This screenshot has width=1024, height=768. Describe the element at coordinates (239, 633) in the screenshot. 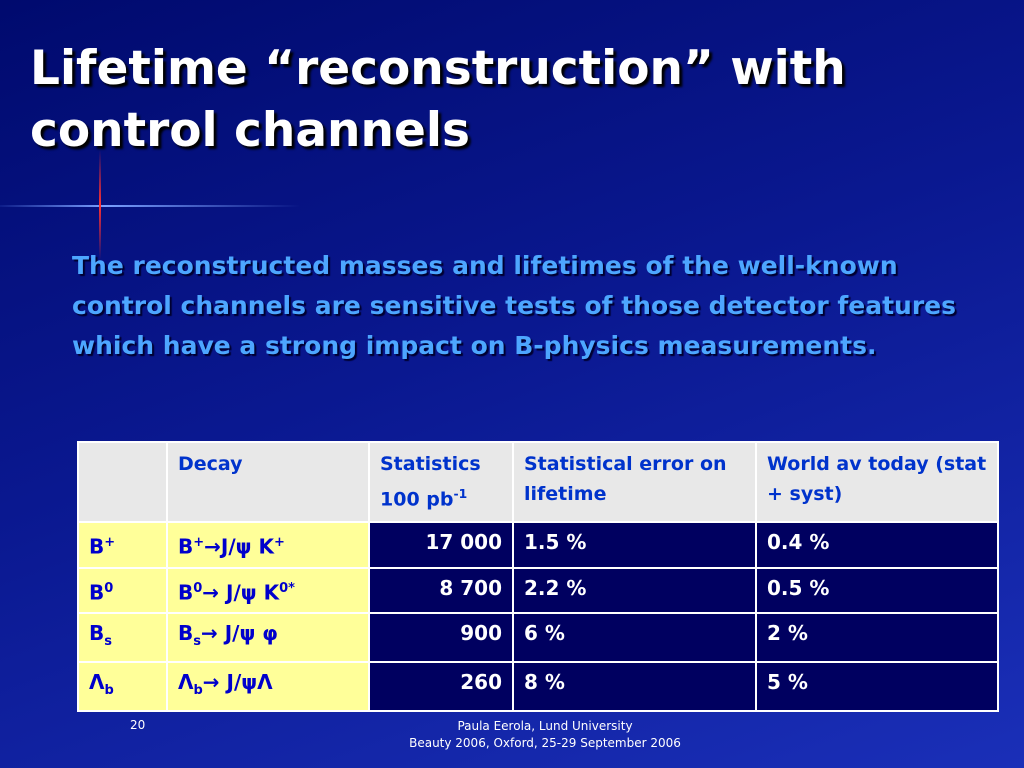

I see `cell-text: → J/ψ φ` at that location.